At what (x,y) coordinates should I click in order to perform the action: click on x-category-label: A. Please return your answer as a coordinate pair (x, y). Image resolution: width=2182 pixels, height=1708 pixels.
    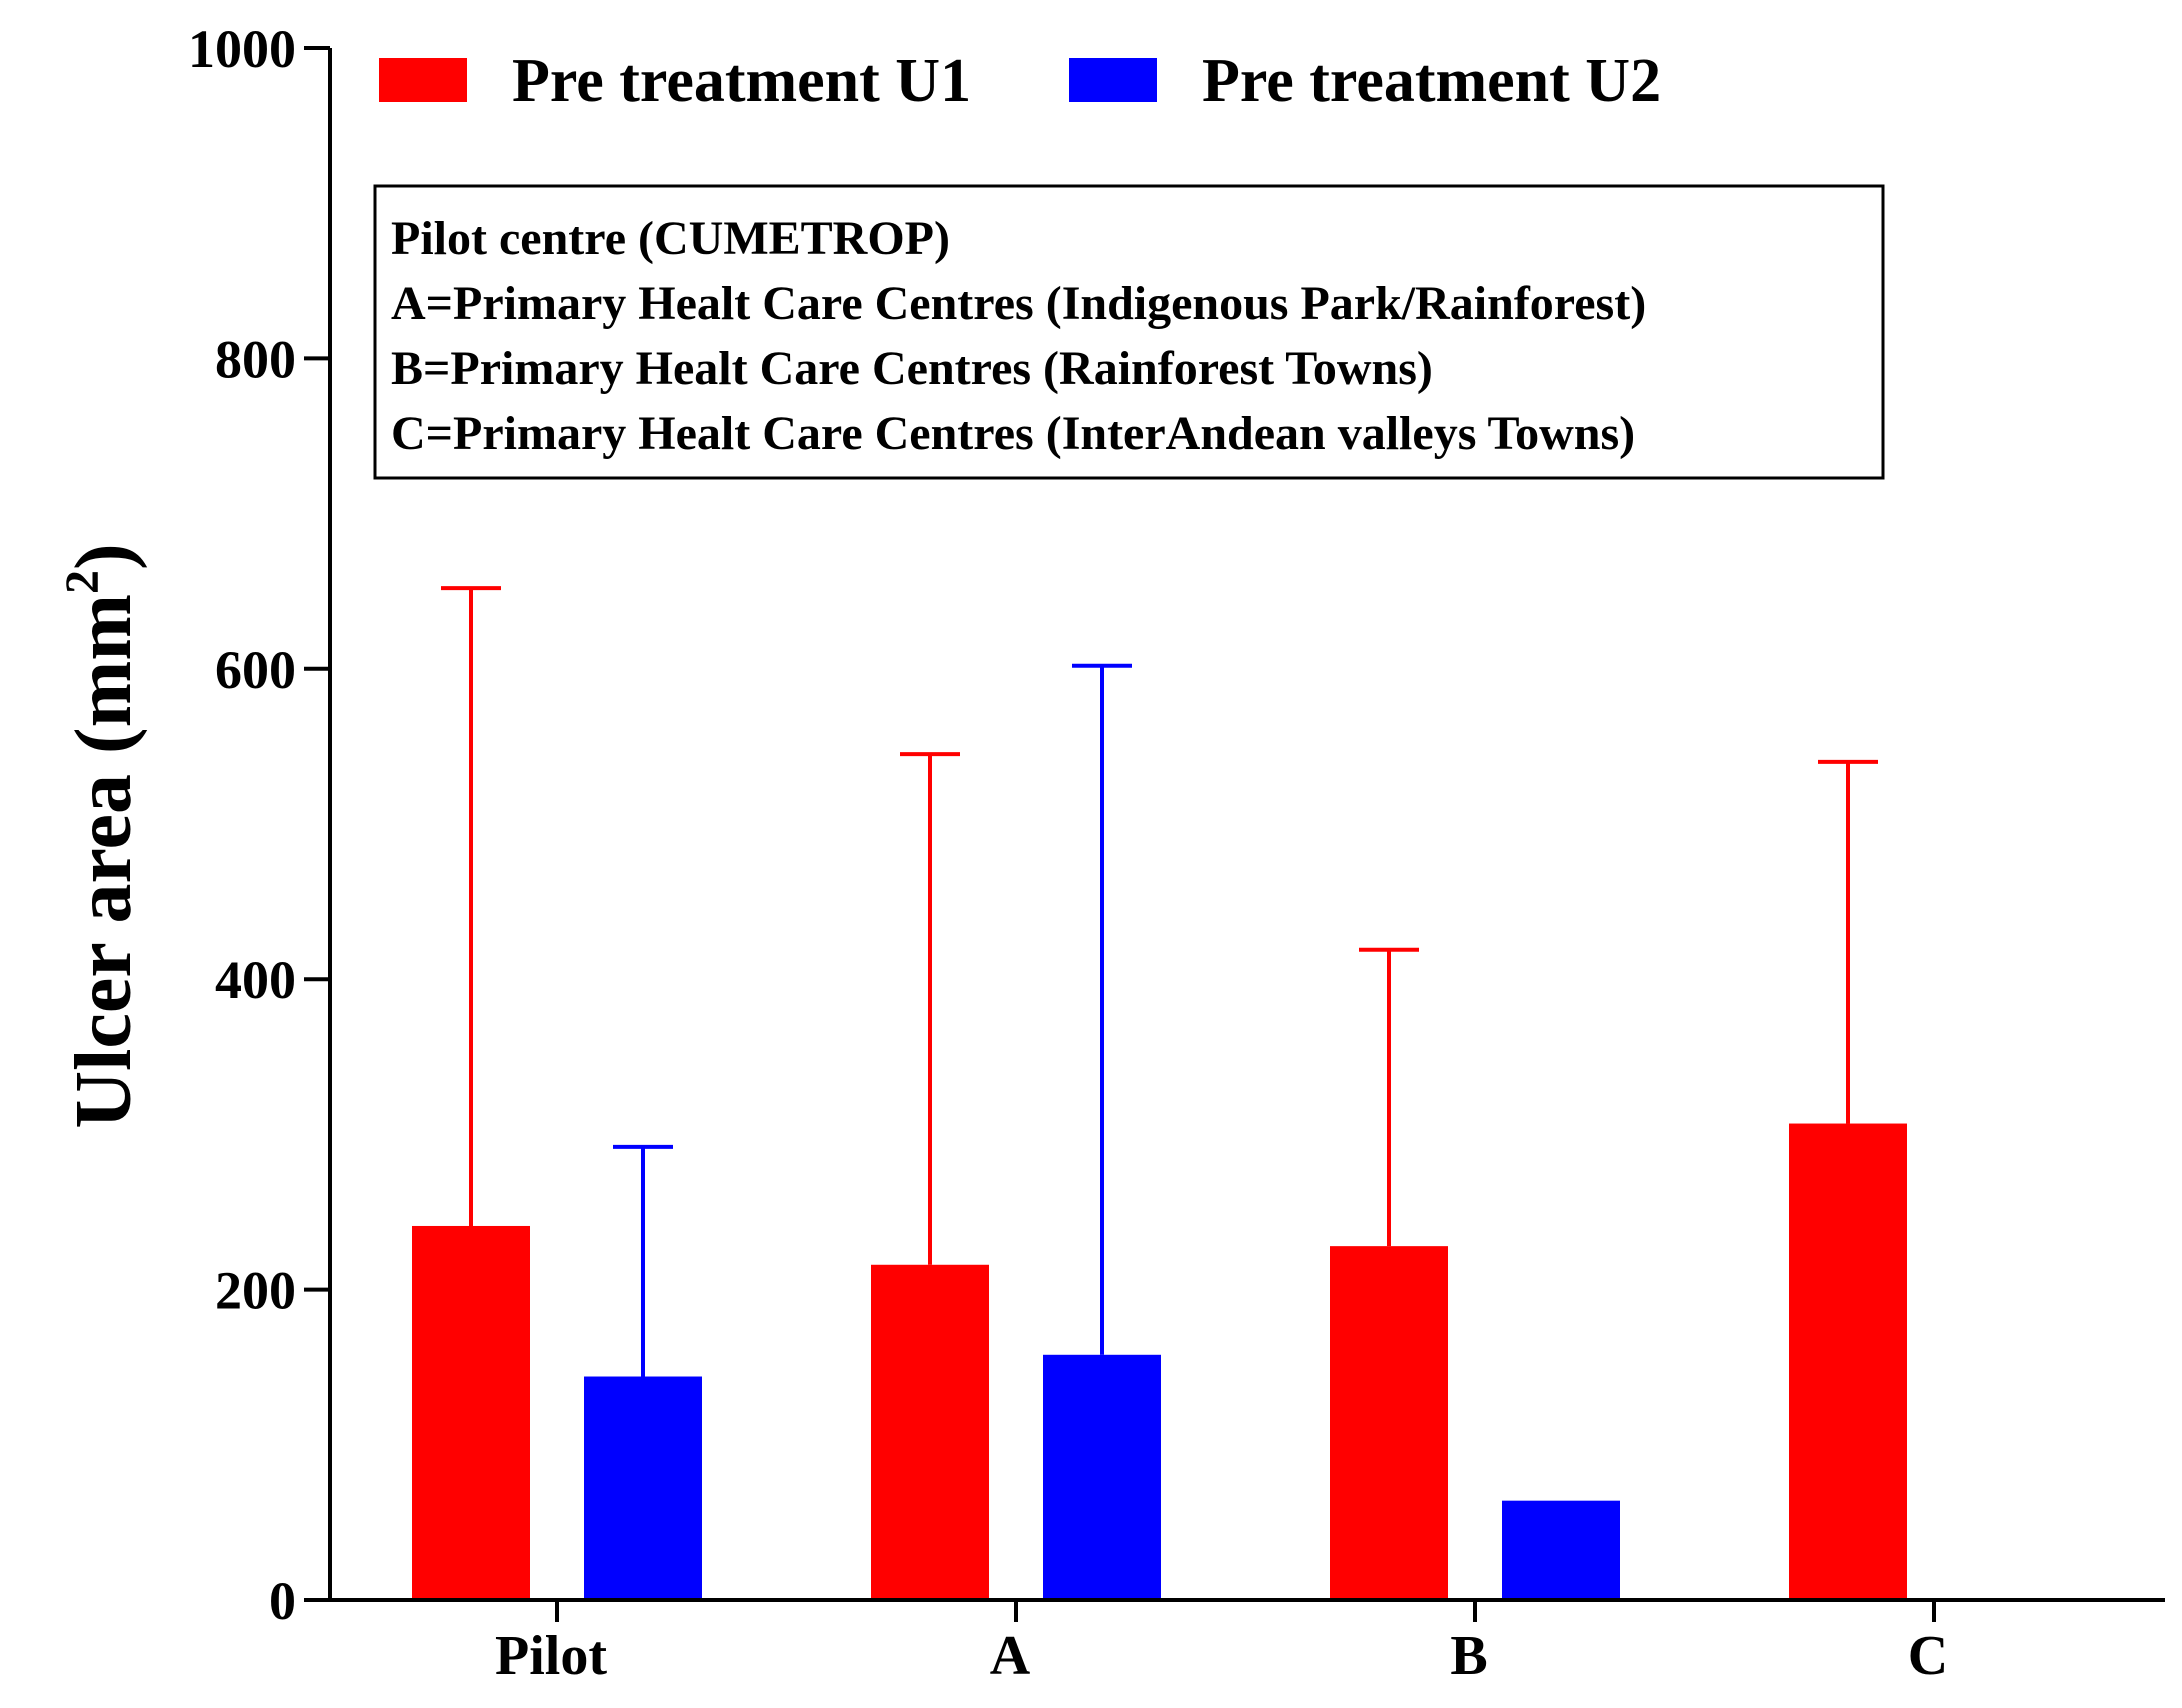
    Looking at the image, I should click on (1010, 1656).